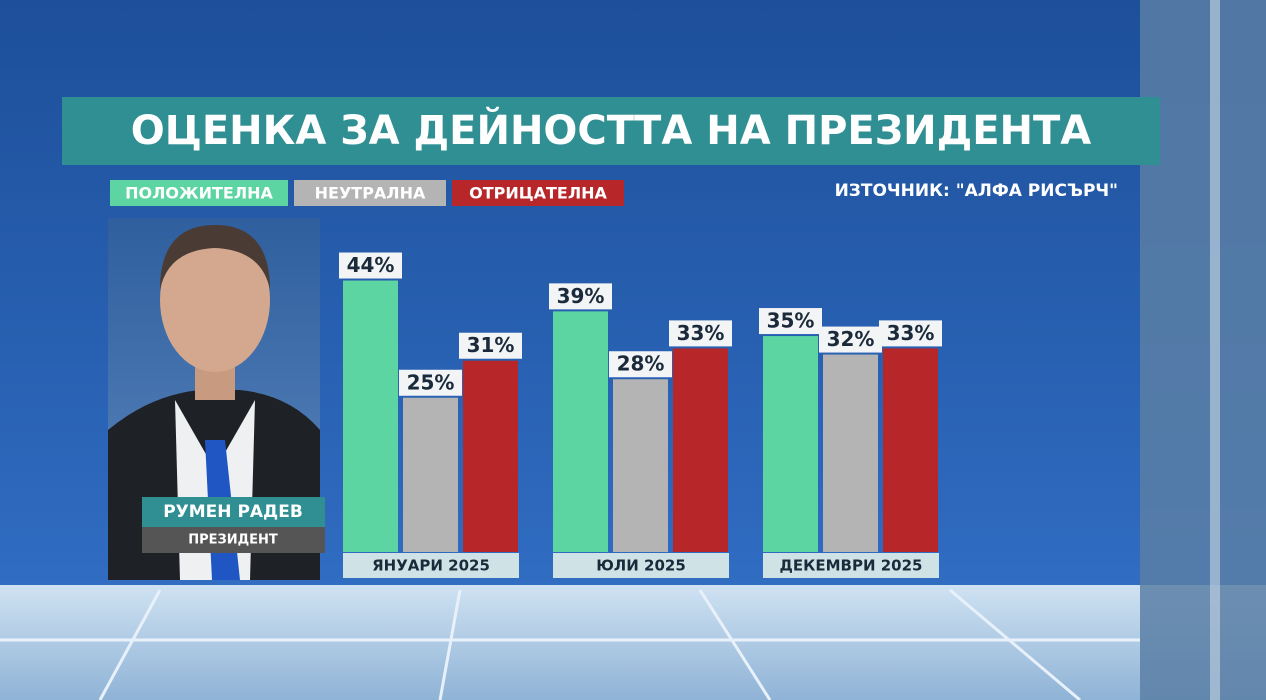 The image size is (1266, 700). I want to click on value-label: 44%, so click(371, 265).